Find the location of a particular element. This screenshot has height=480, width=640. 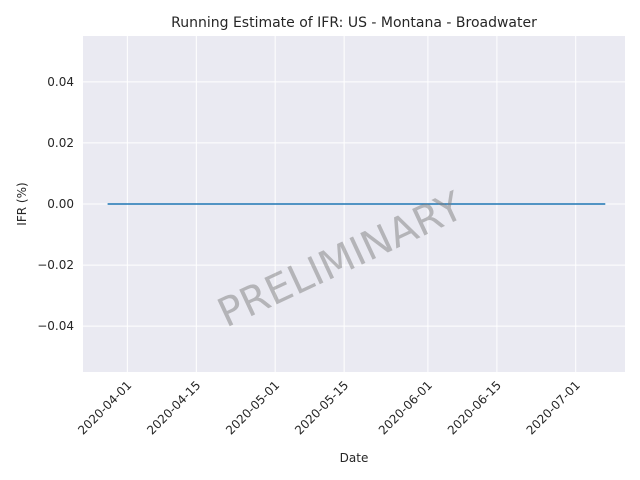

y-axis-label: IFR (%) is located at coordinates (22, 203).